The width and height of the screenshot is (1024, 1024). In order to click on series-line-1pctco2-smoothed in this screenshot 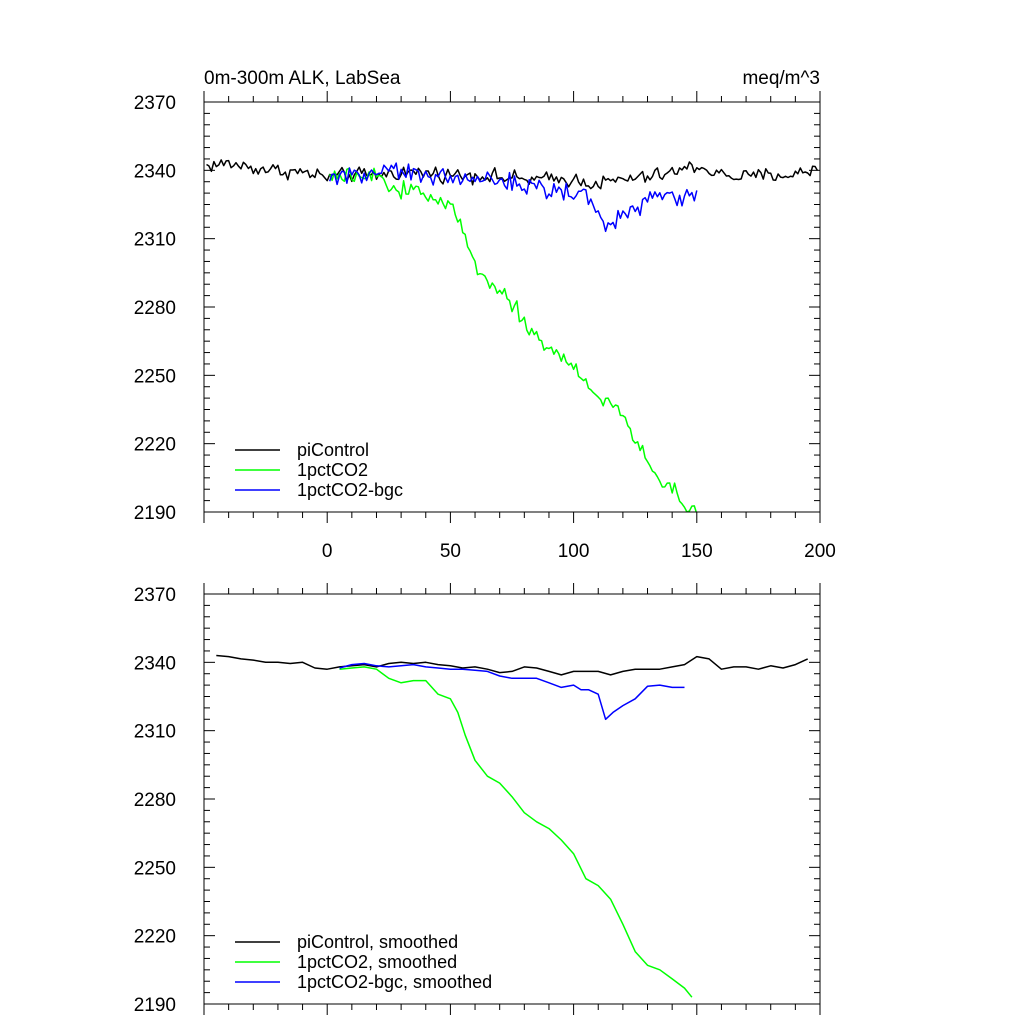, I will do `click(516, 832)`.